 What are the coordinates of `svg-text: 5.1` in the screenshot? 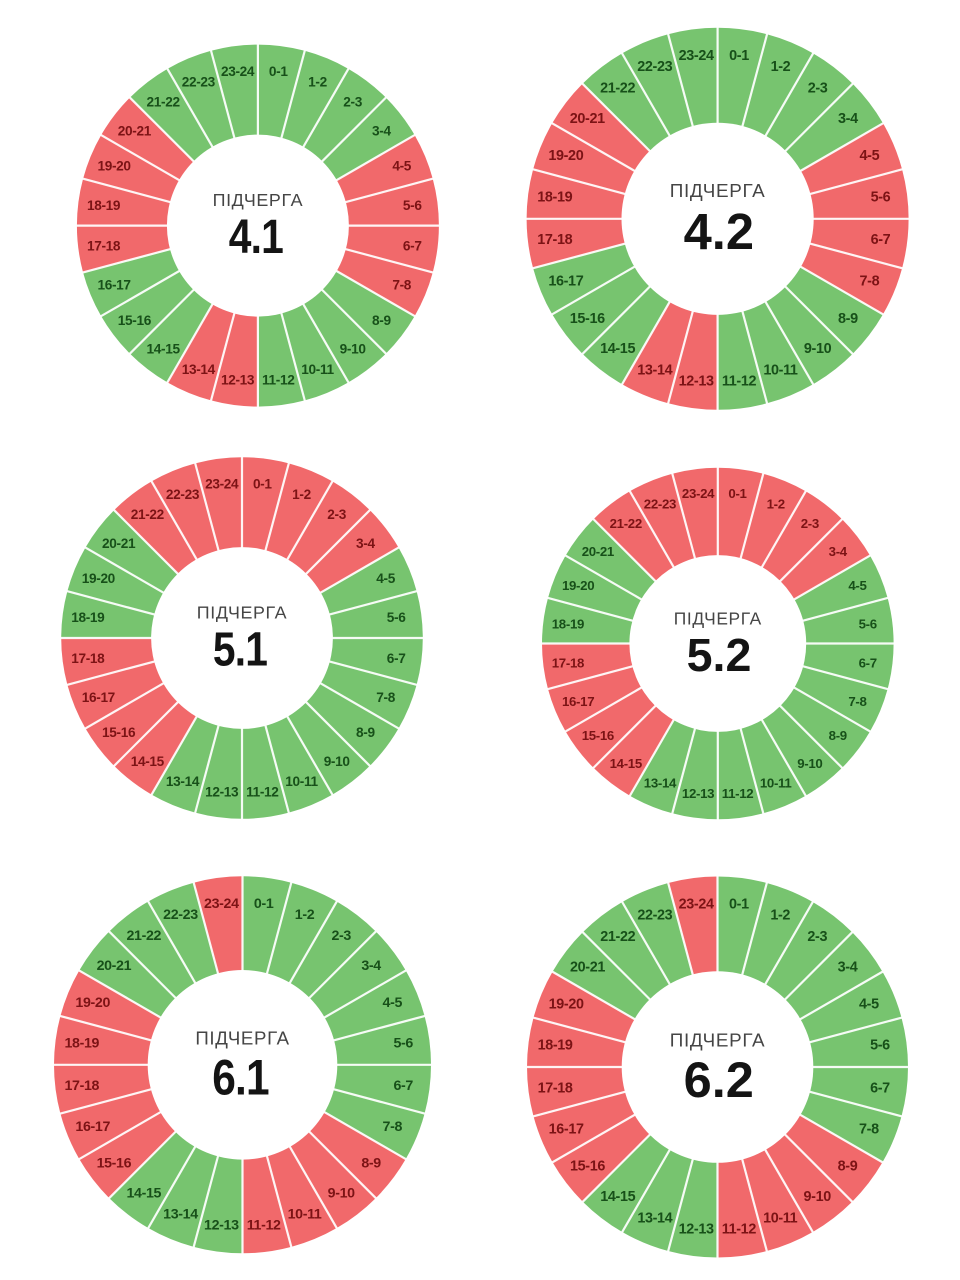 It's located at (240, 650).